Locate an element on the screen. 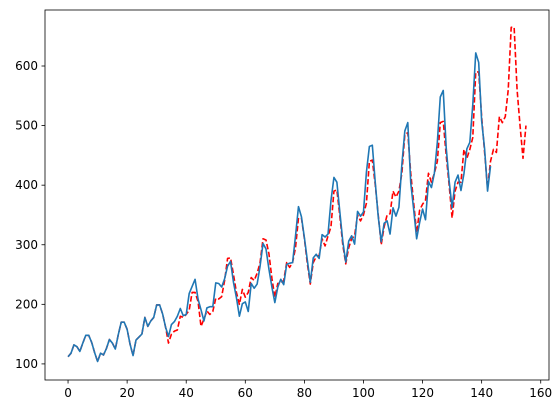 The image size is (557, 413). x-axis: 0 20 40 60 80 100 120 140 160 is located at coordinates (308, 390).